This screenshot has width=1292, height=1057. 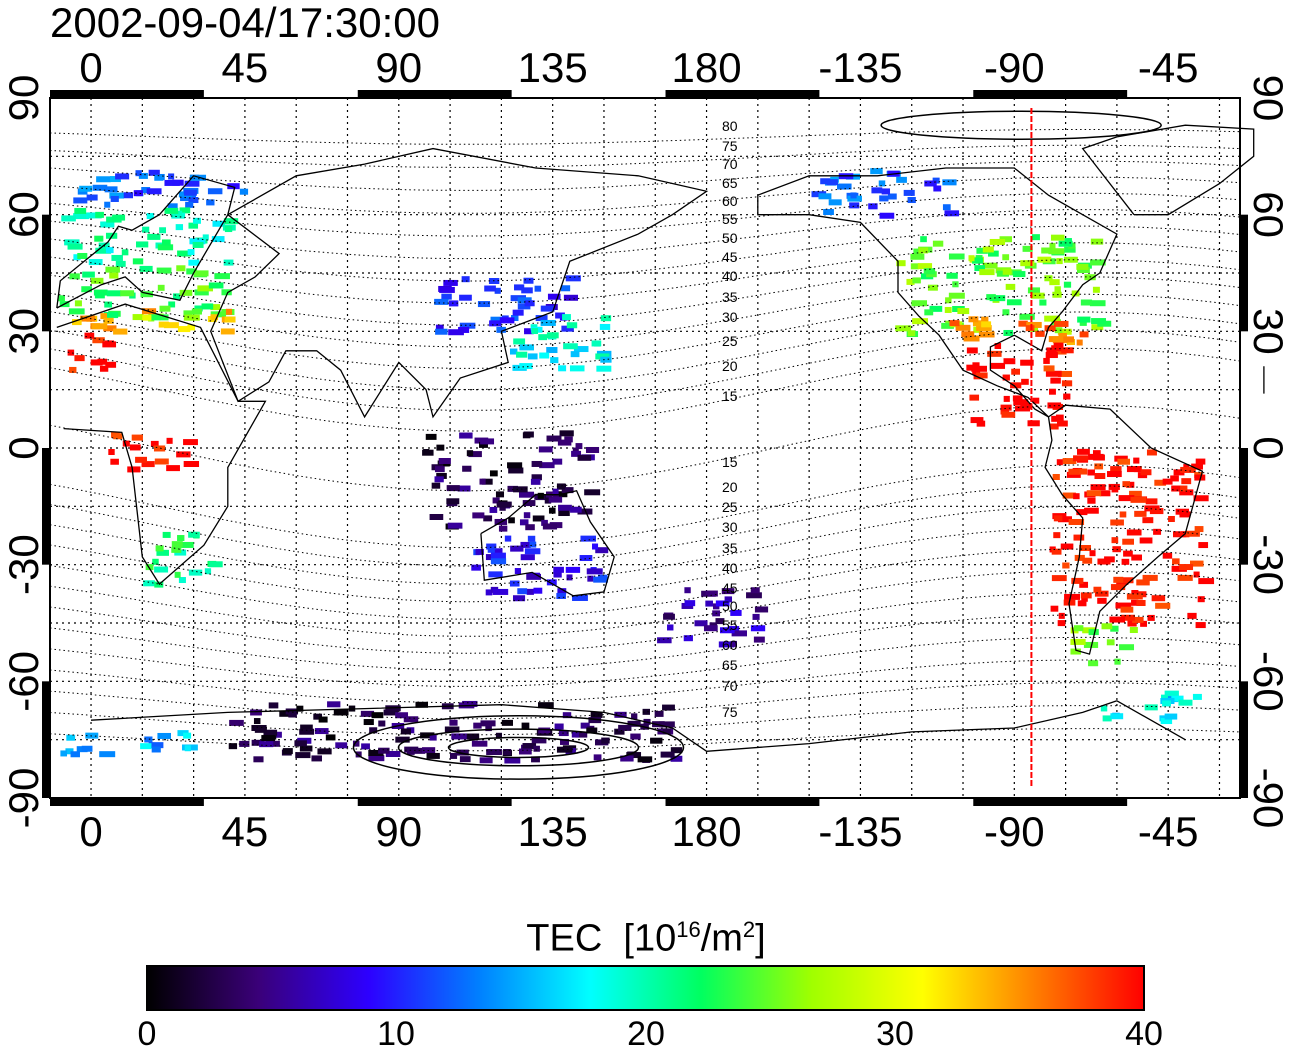 What do you see at coordinates (1050, 94) in the screenshot?
I see `frame-bar-top` at bounding box center [1050, 94].